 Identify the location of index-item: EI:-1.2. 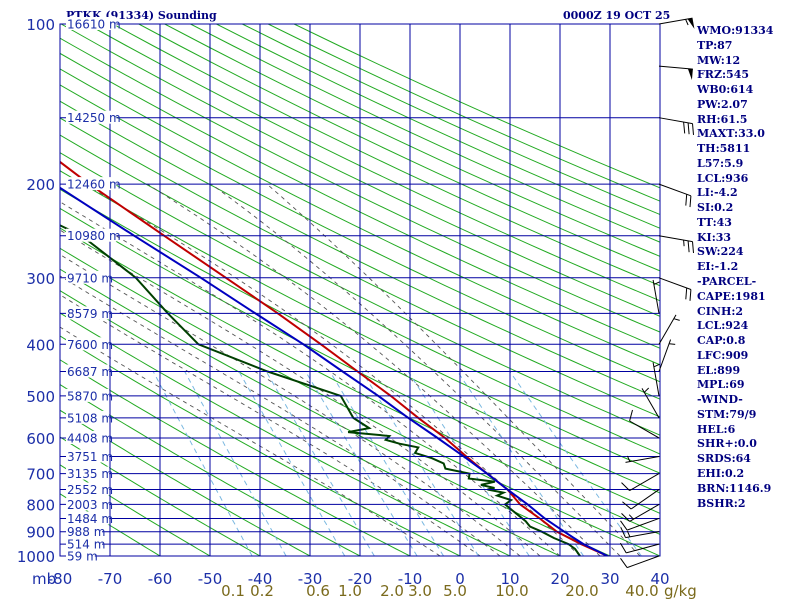
(718, 267).